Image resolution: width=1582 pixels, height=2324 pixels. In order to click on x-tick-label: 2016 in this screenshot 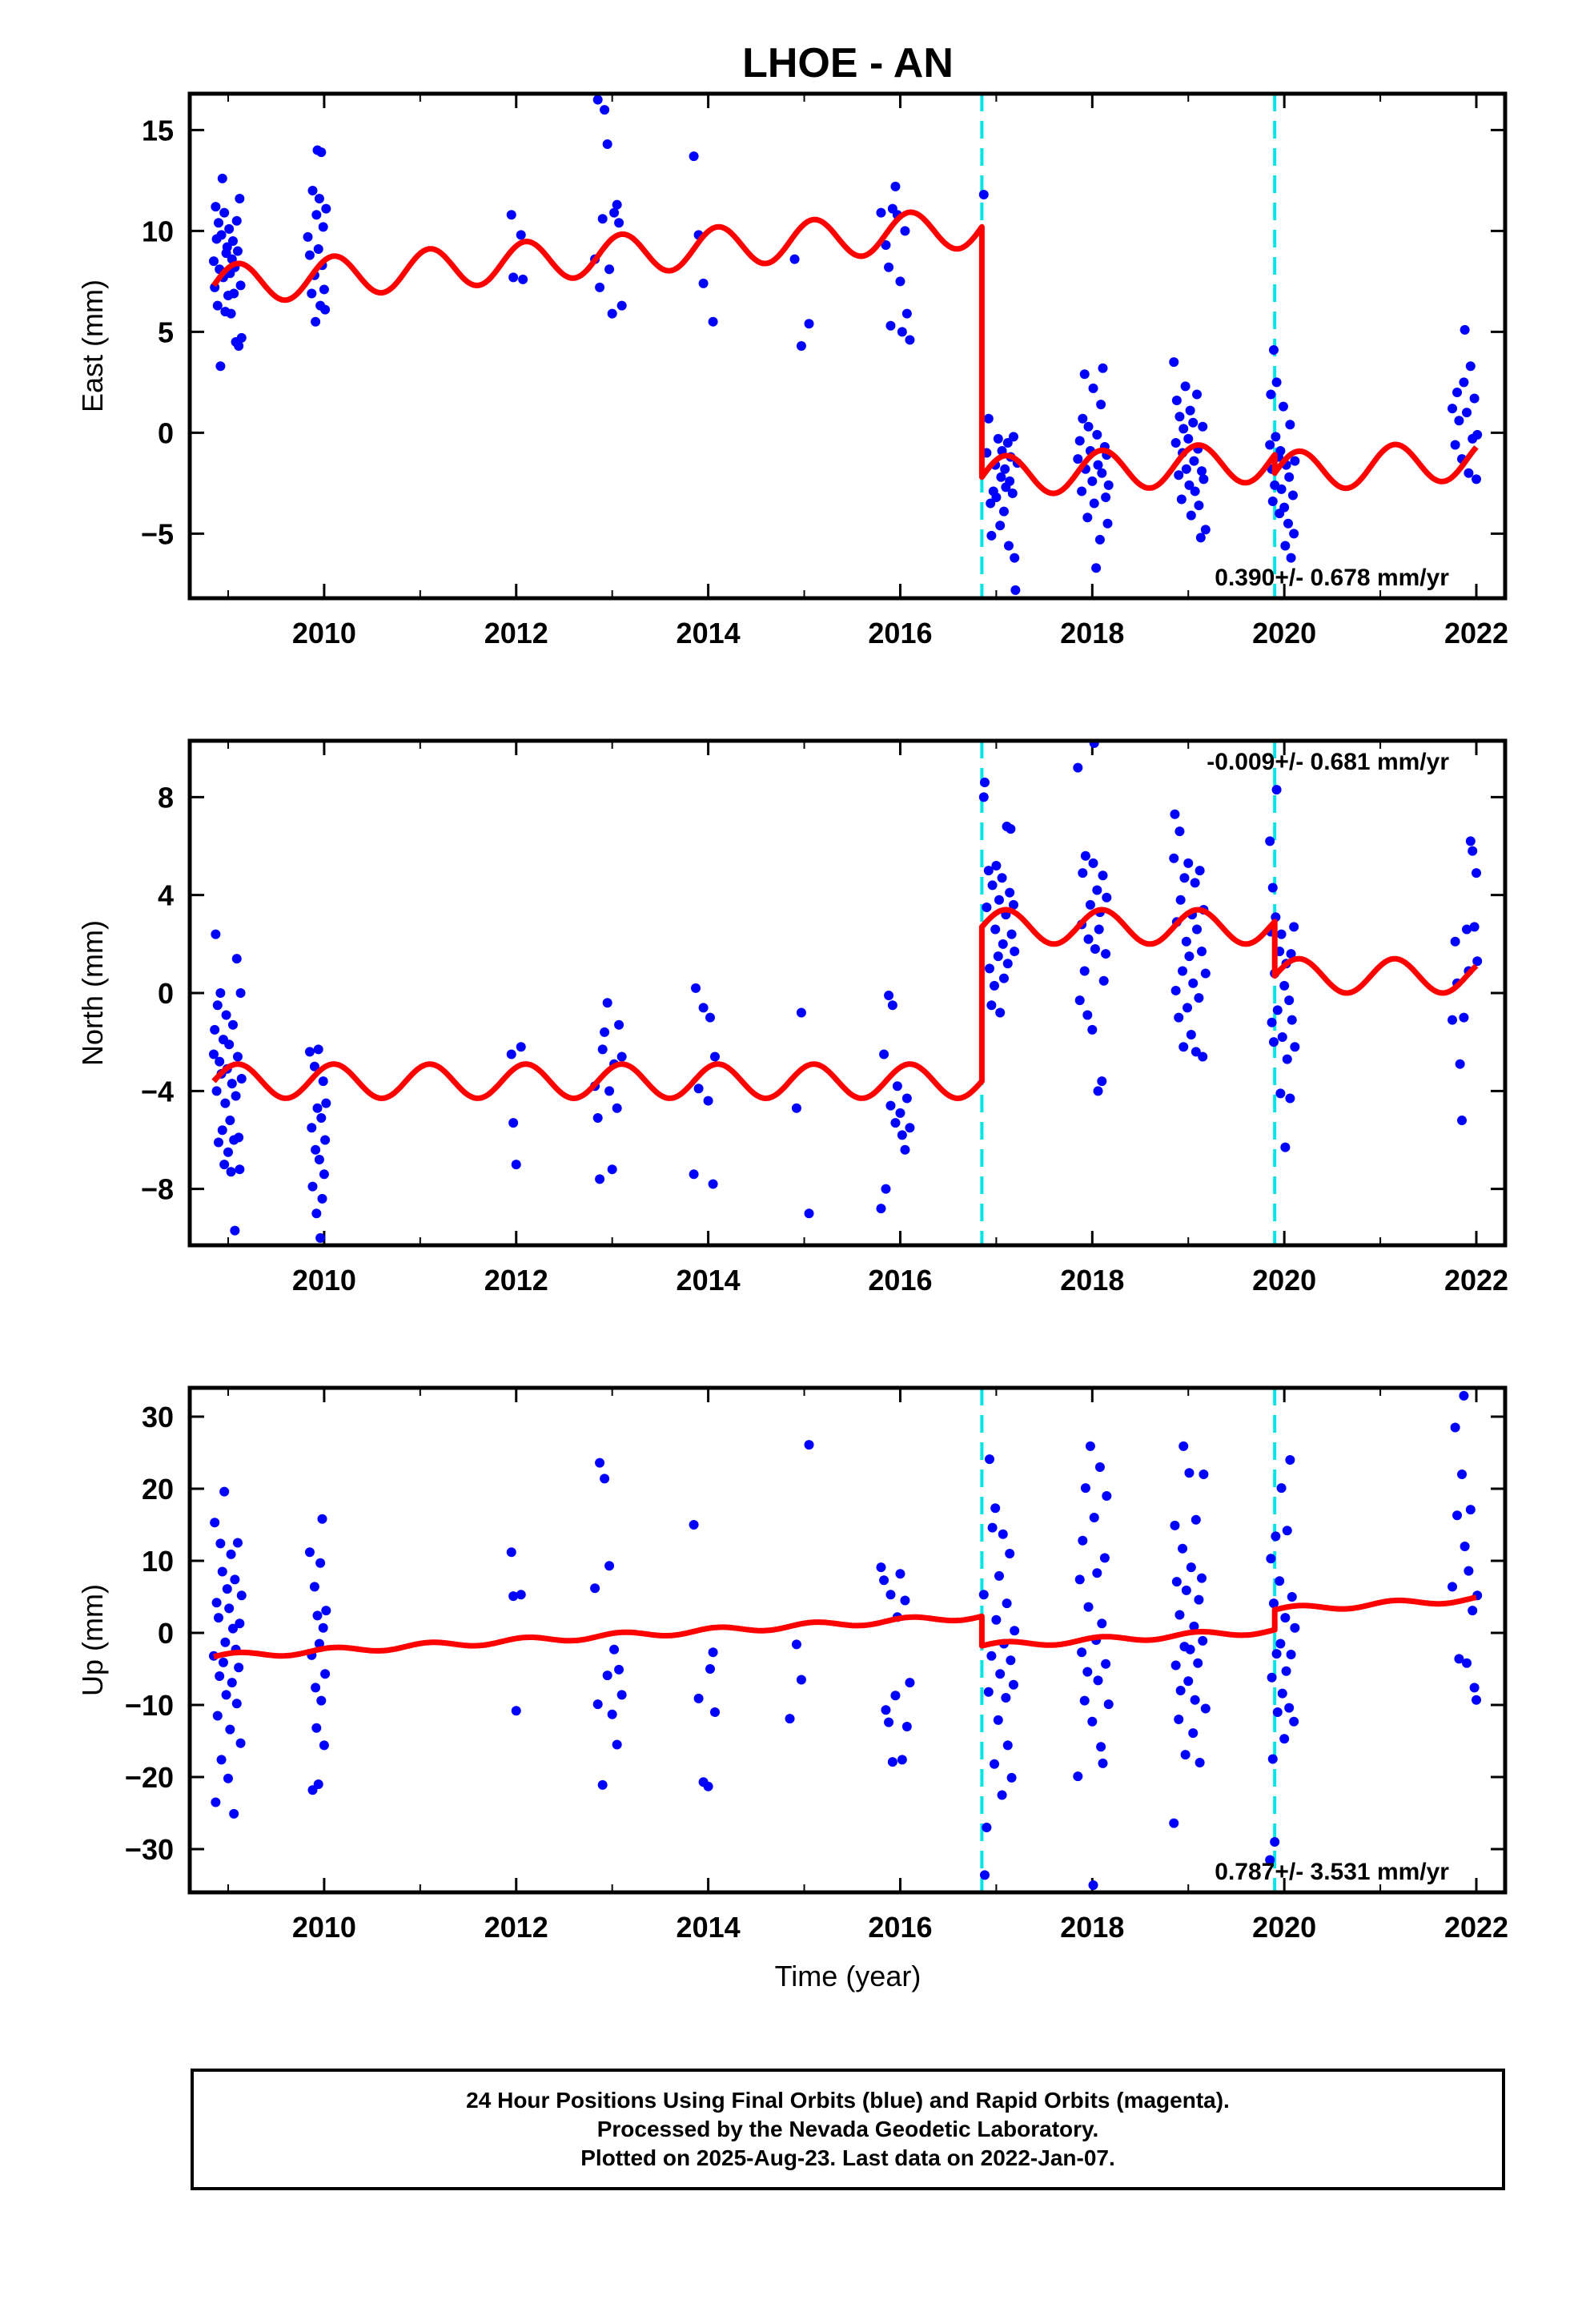, I will do `click(900, 1927)`.